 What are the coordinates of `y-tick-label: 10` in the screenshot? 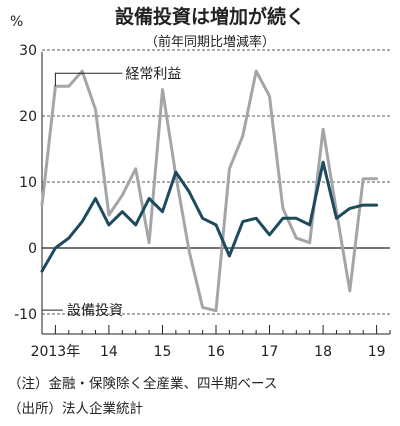 It's located at (28, 183).